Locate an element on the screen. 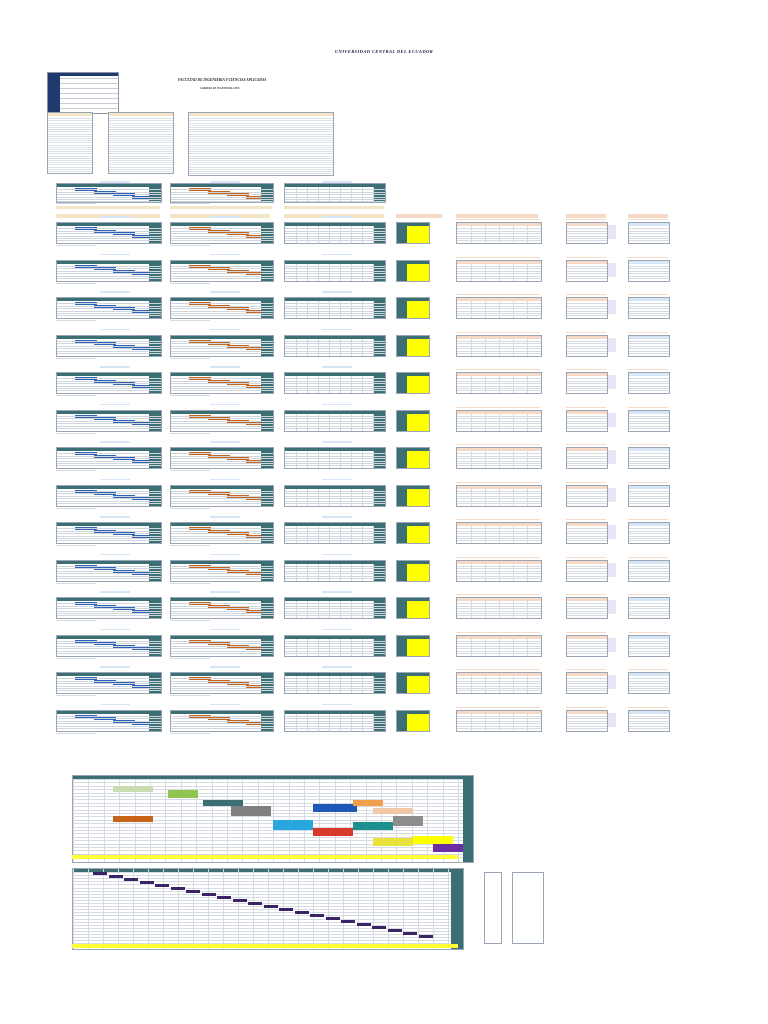 Image resolution: width=768 pixels, height=1024 pixels. matrix-footer-bar is located at coordinates (265, 946).